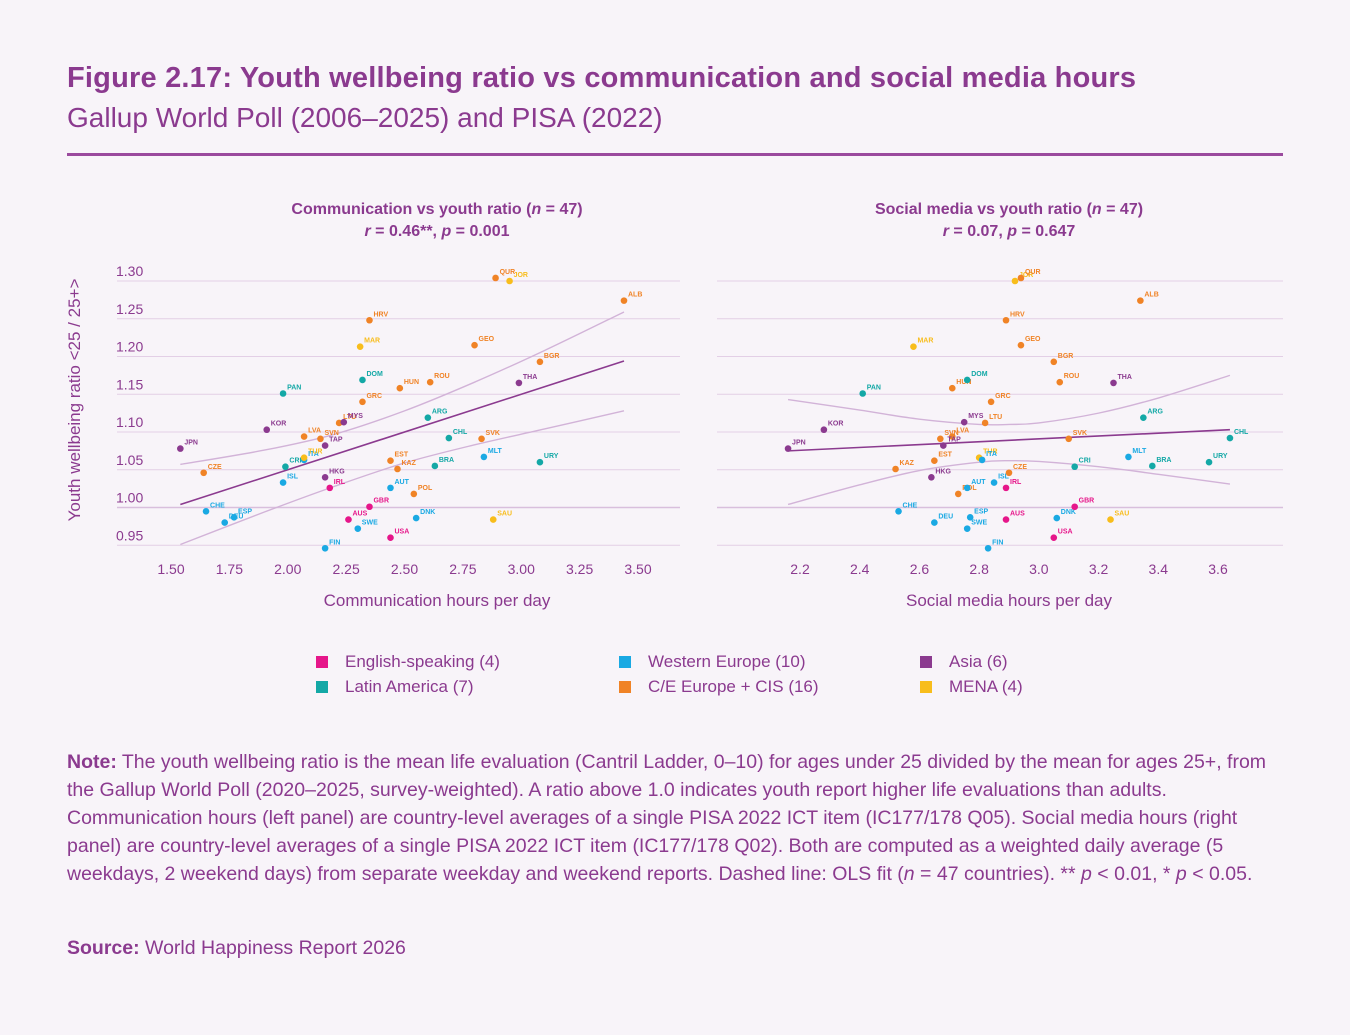  Describe the element at coordinates (74, 400) in the screenshot. I see `y-axis-label: Youth wellbeing ratio <25 / 25+>` at that location.